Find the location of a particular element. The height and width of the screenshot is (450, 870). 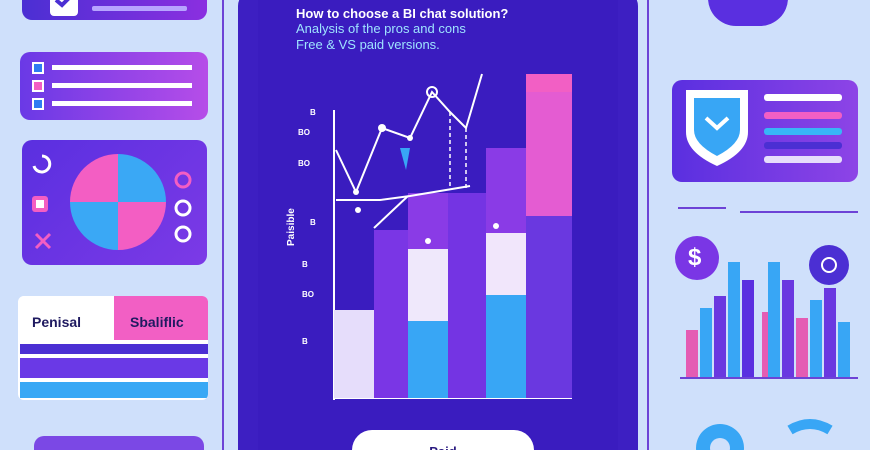

label-right: Sbaliflic is located at coordinates (157, 322).